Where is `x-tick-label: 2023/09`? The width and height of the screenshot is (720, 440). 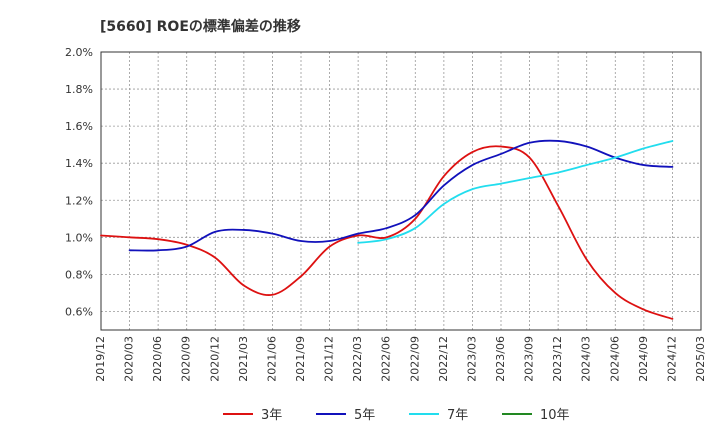 x-tick-label: 2023/09 is located at coordinates (529, 359).